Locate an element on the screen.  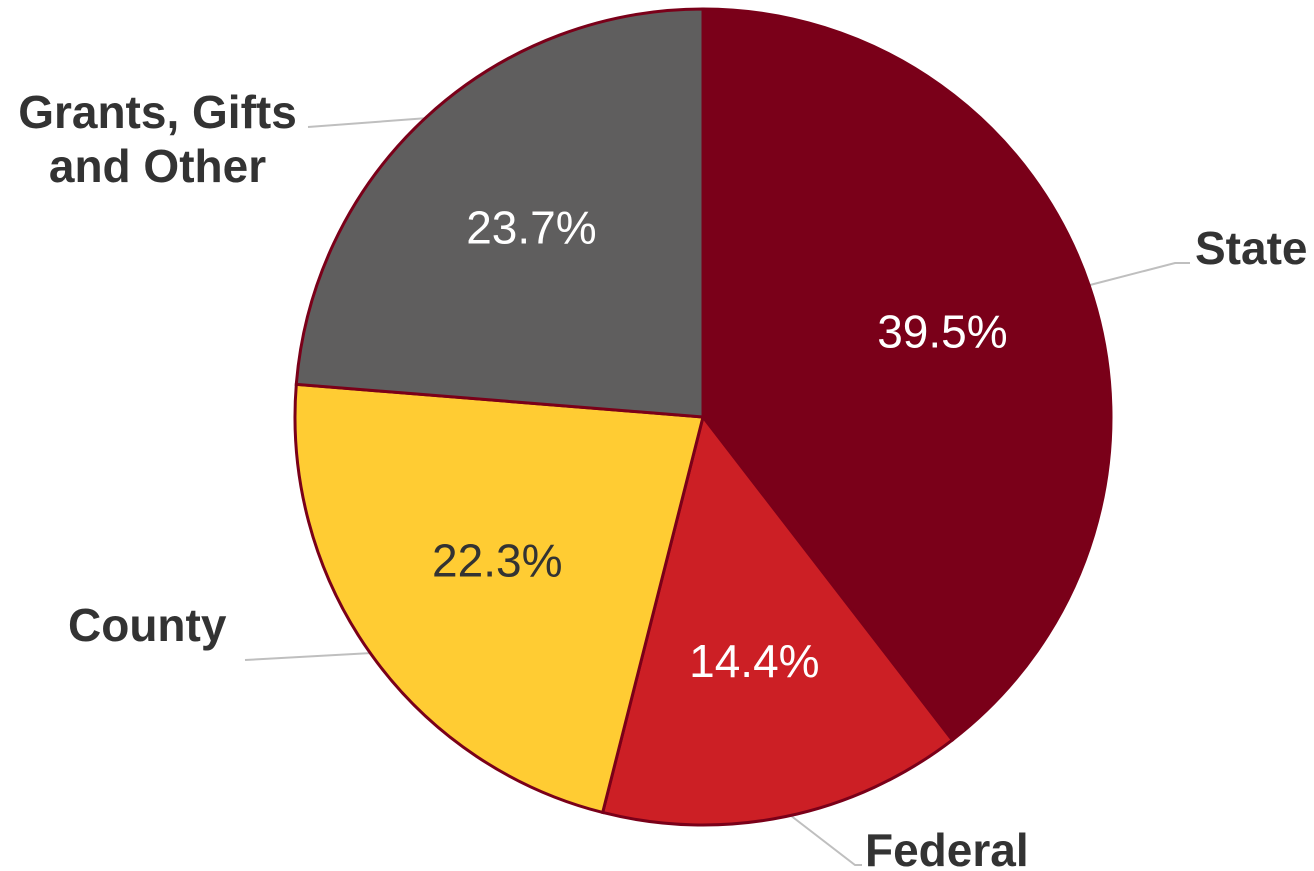
value-label: 22.3% is located at coordinates (497, 560).